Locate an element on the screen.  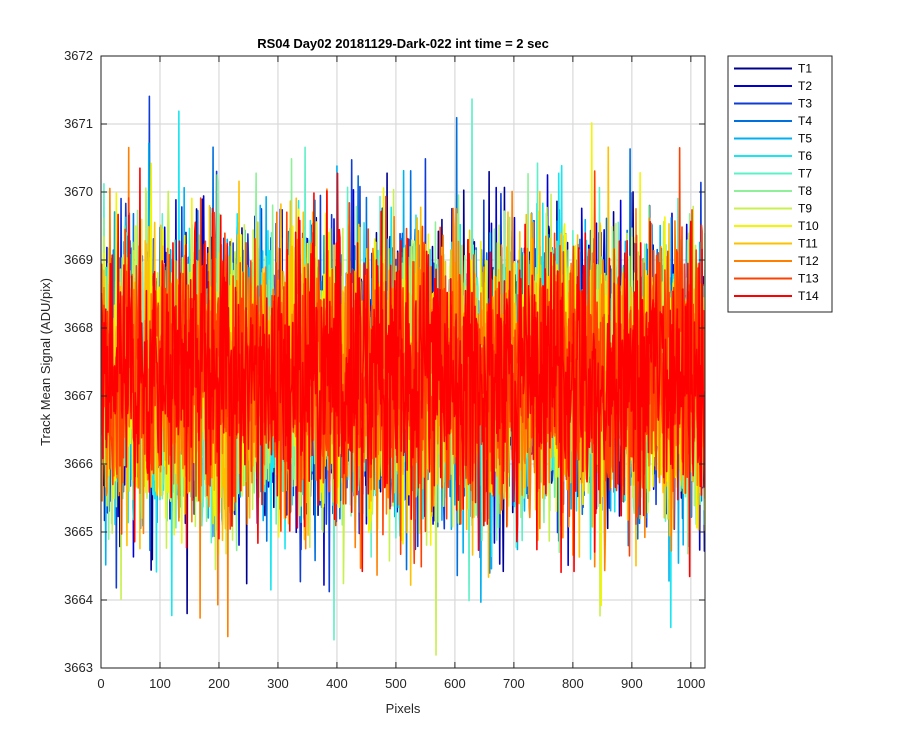
legend-box is located at coordinates (780, 184).